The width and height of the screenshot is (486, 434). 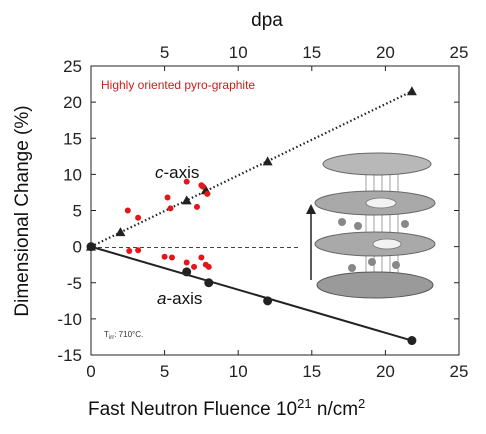 What do you see at coordinates (90, 371) in the screenshot?
I see `x-tick-label: 0` at bounding box center [90, 371].